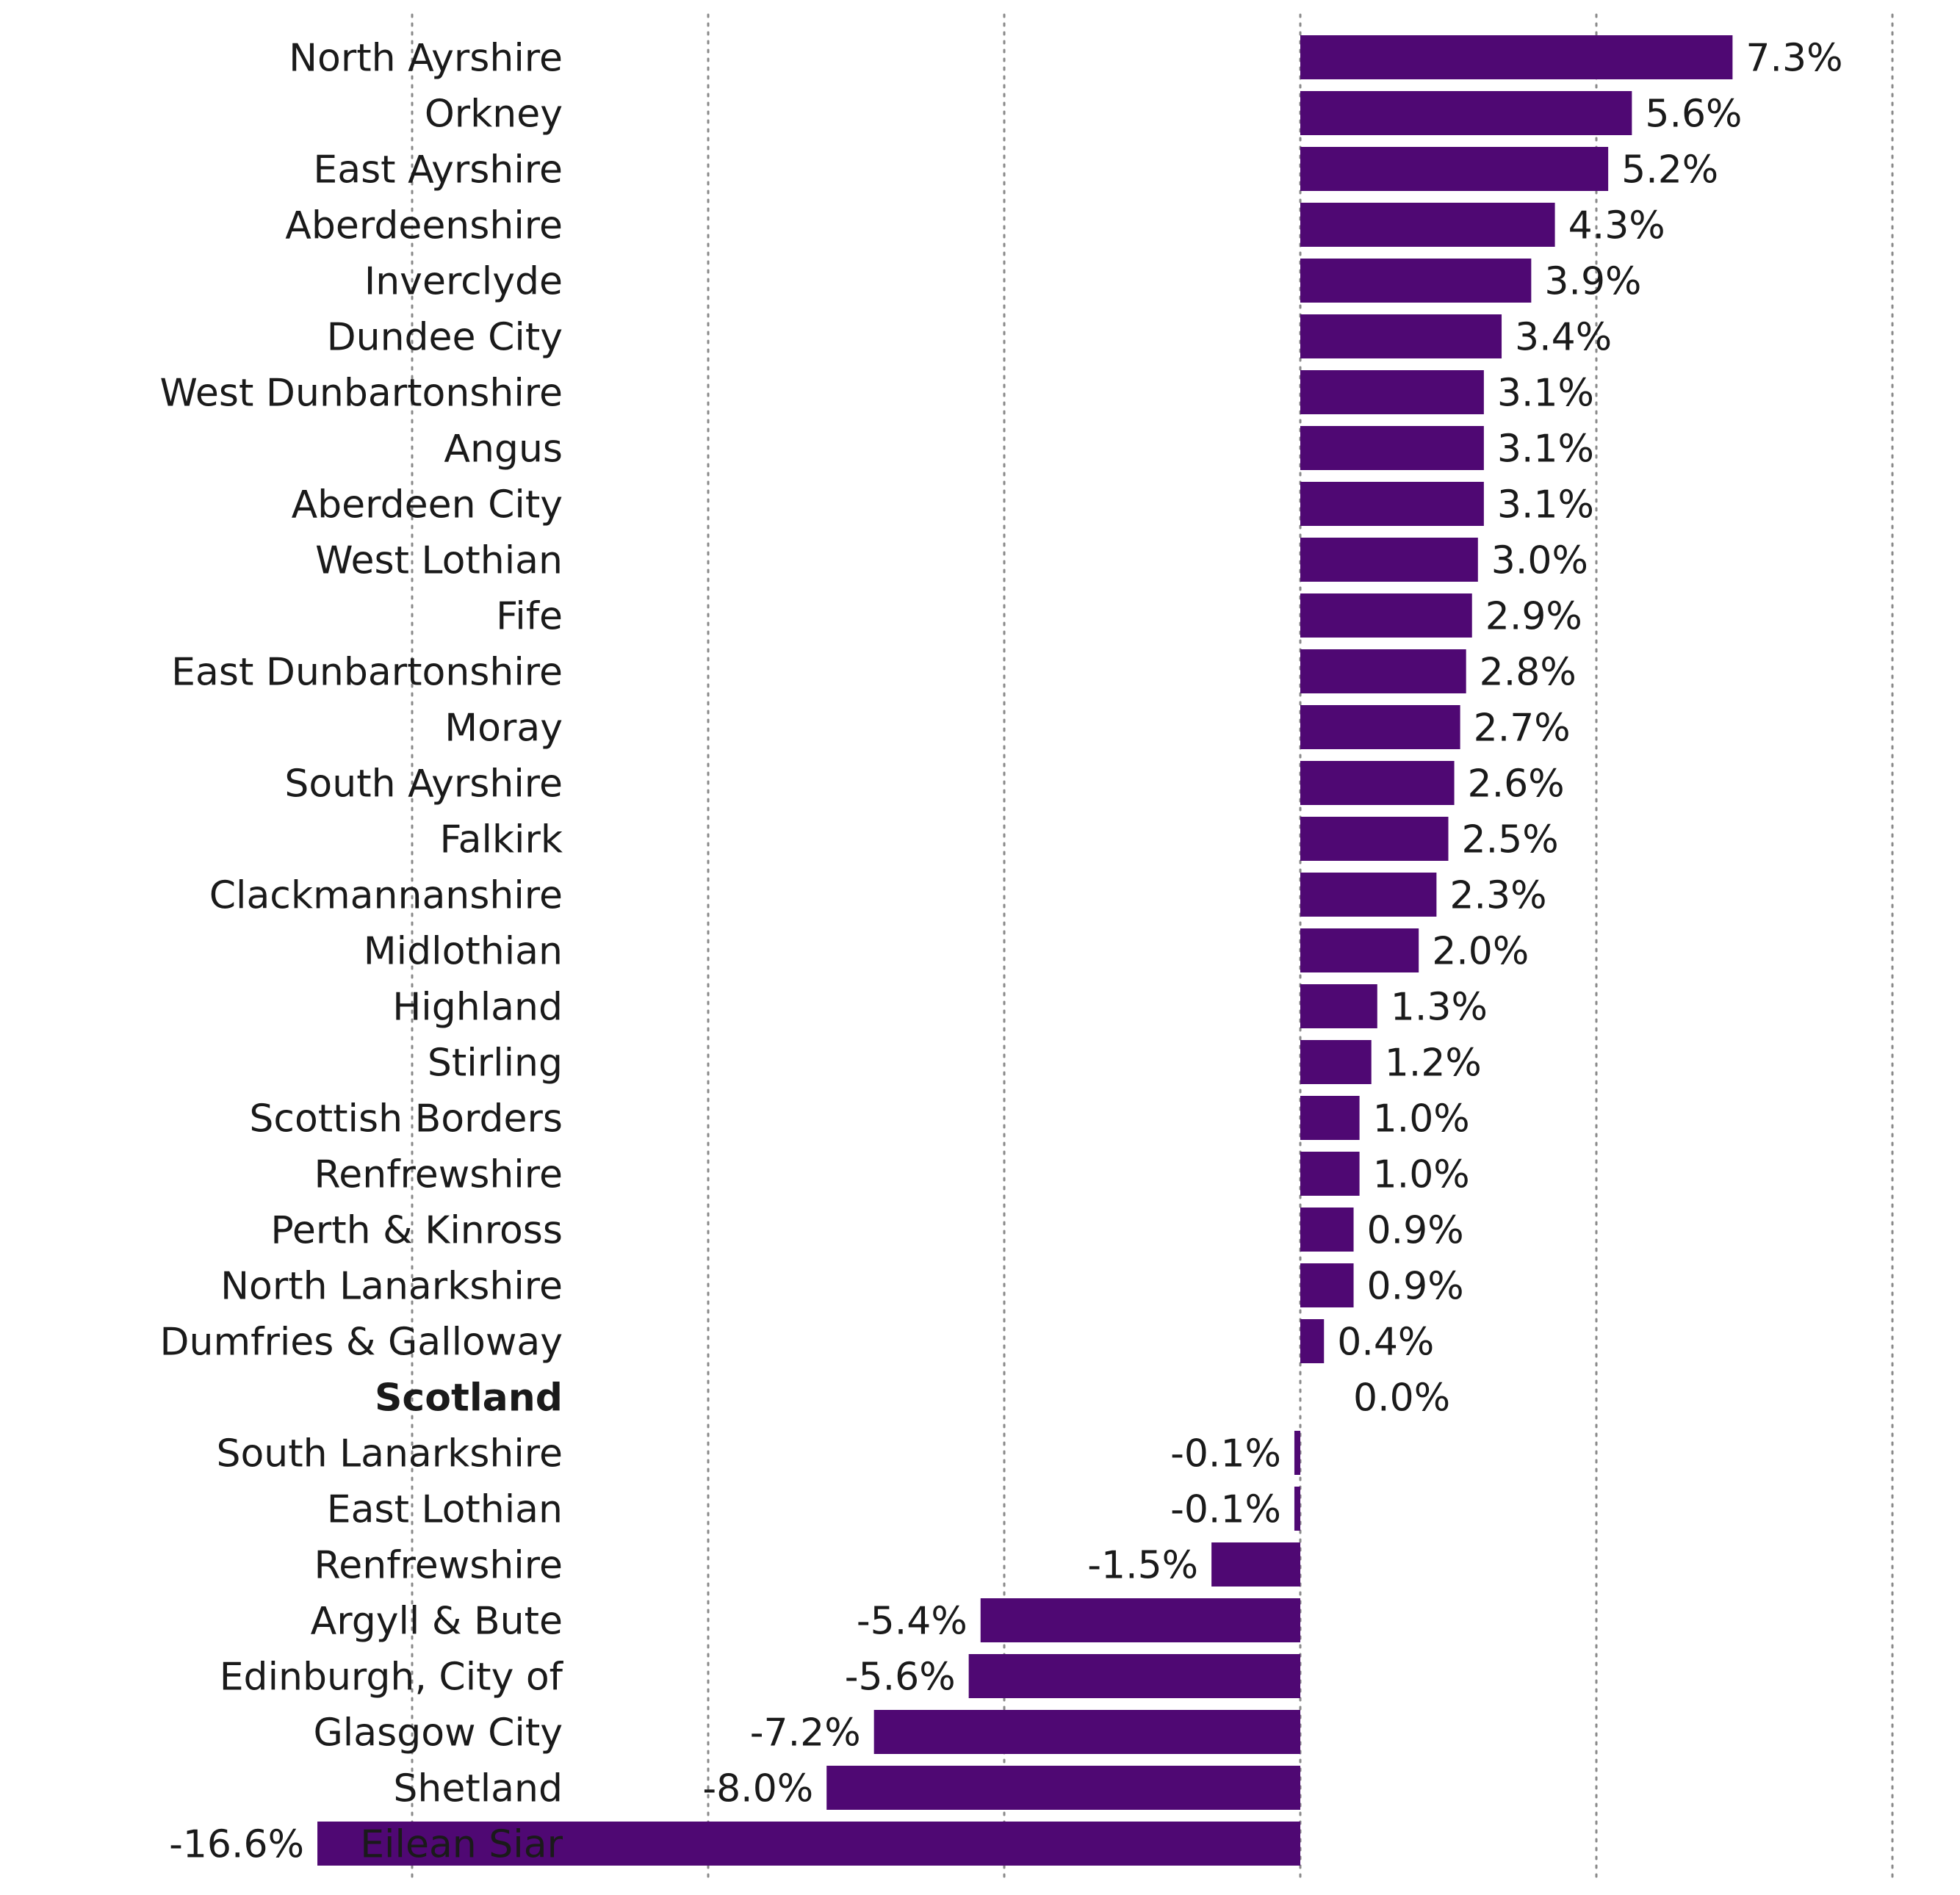  I want to click on category-label: Orkney, so click(494, 115).